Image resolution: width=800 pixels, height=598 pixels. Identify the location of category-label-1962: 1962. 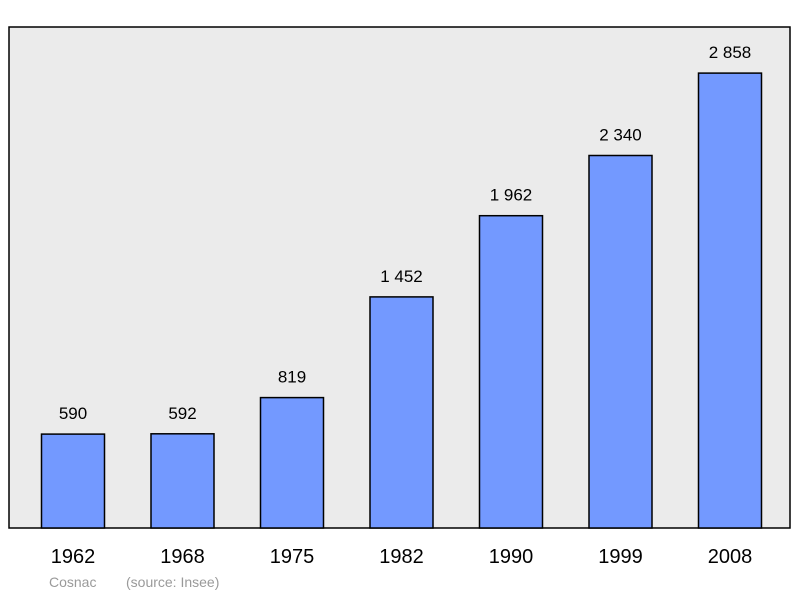
(73, 557).